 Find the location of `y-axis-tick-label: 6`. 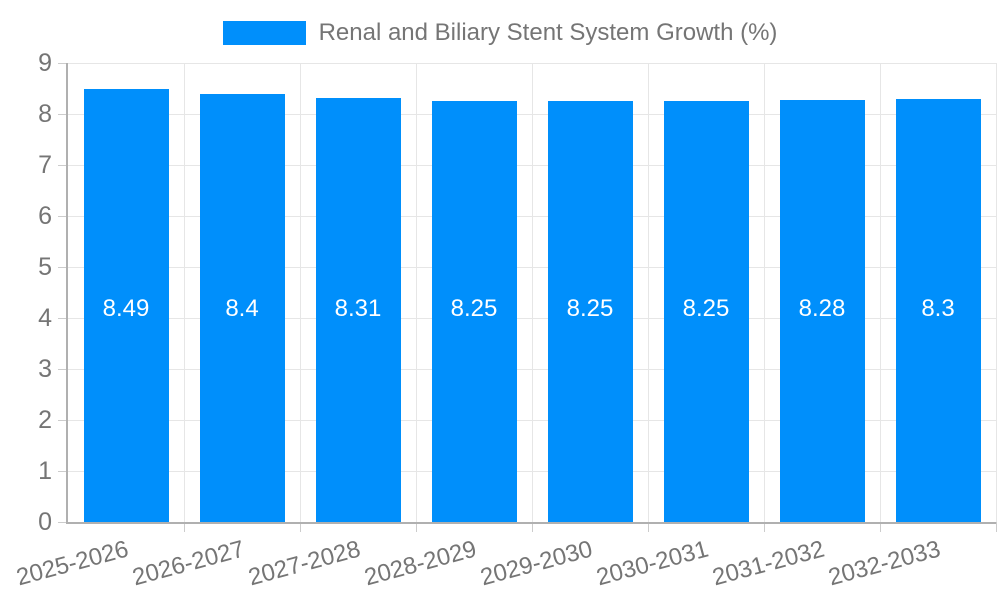

y-axis-tick-label: 6 is located at coordinates (45, 216).